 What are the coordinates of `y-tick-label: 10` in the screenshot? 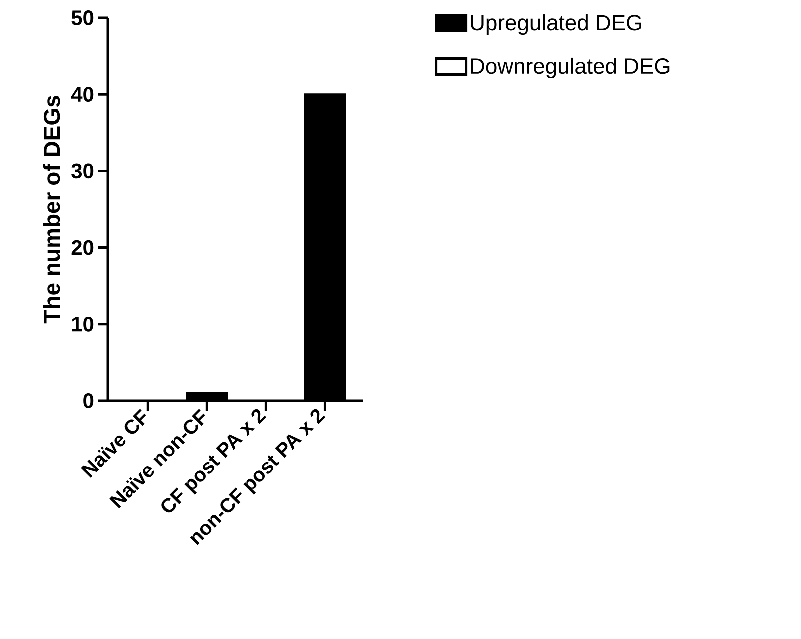 It's located at (83, 324).